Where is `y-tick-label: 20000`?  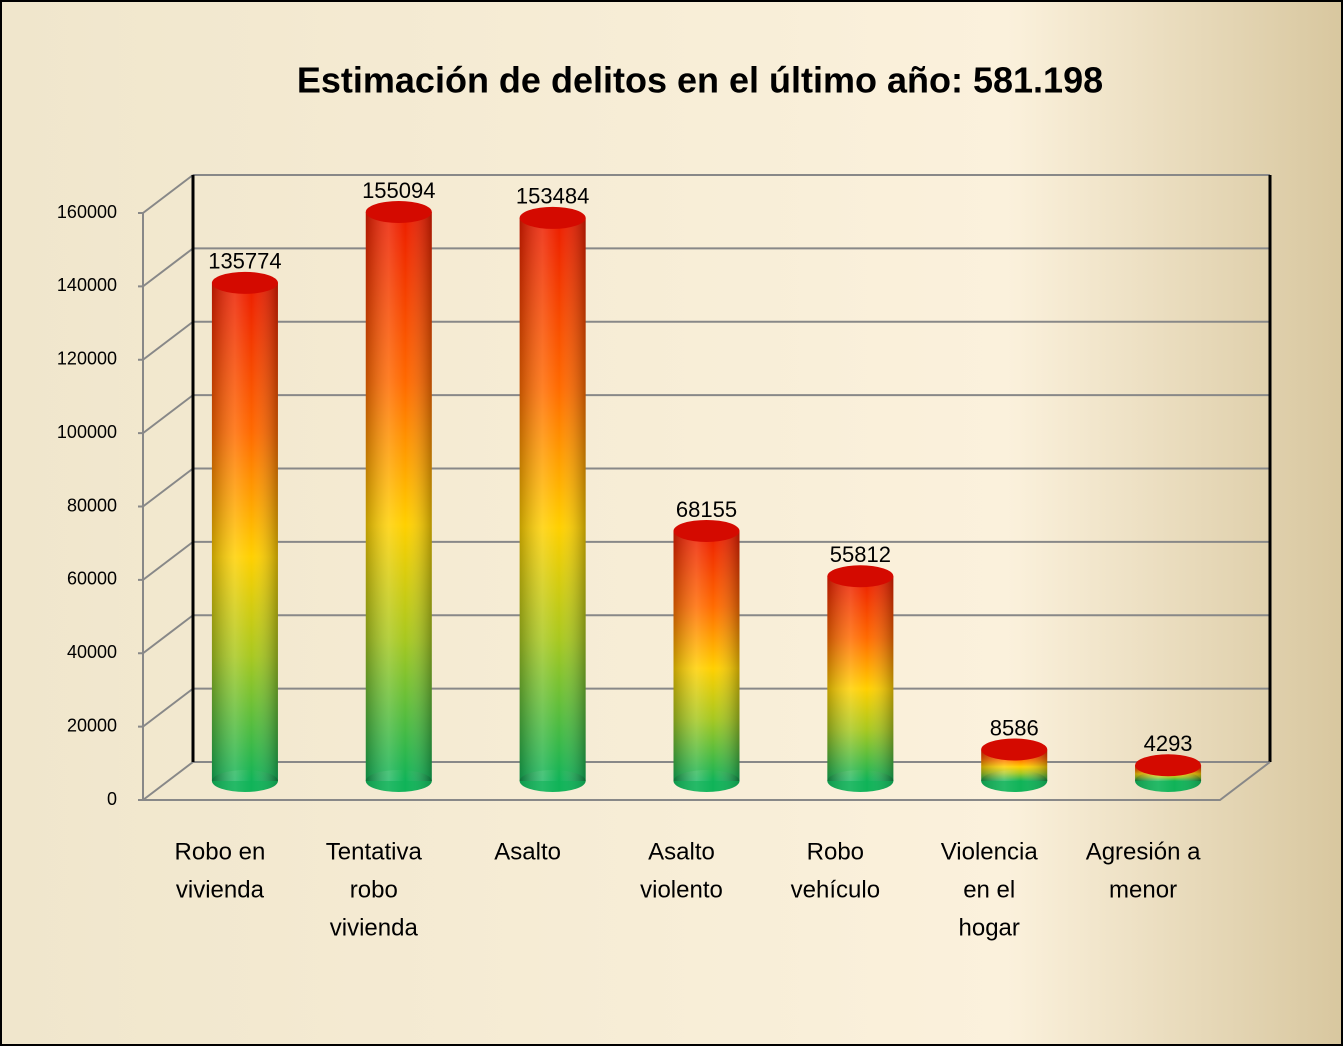 y-tick-label: 20000 is located at coordinates (92, 725).